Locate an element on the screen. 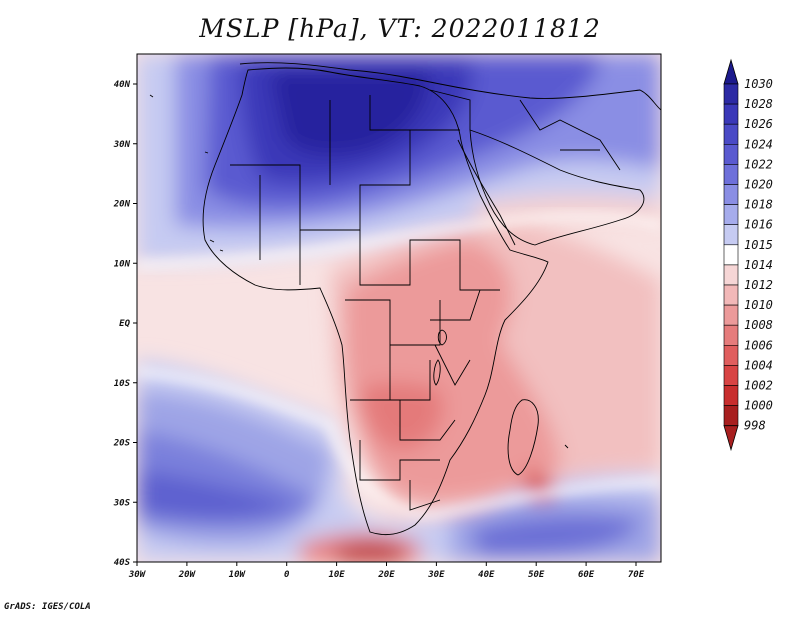 Image resolution: width=800 pixels, height=618 pixels. lon-tick-label: 60E is located at coordinates (586, 575).